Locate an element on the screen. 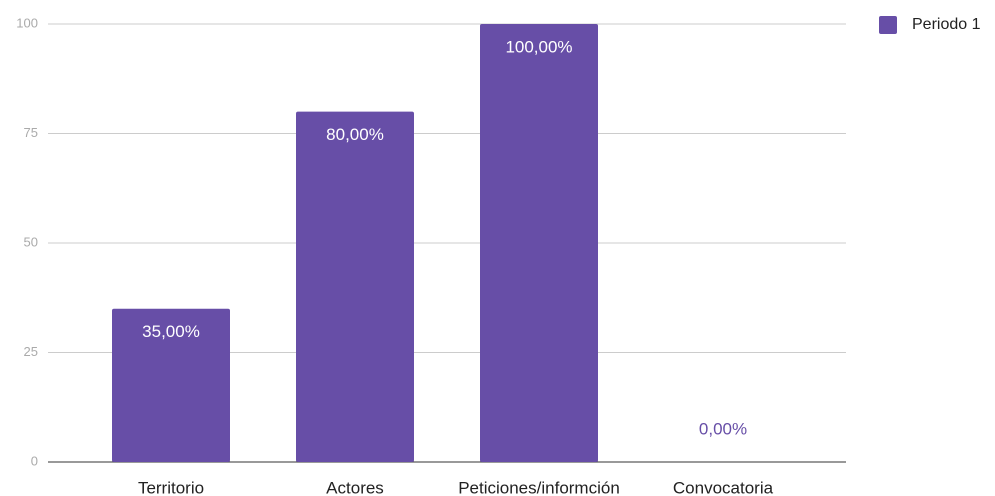 The image size is (995, 496). x-tick-label: Convocatoria is located at coordinates (723, 487).